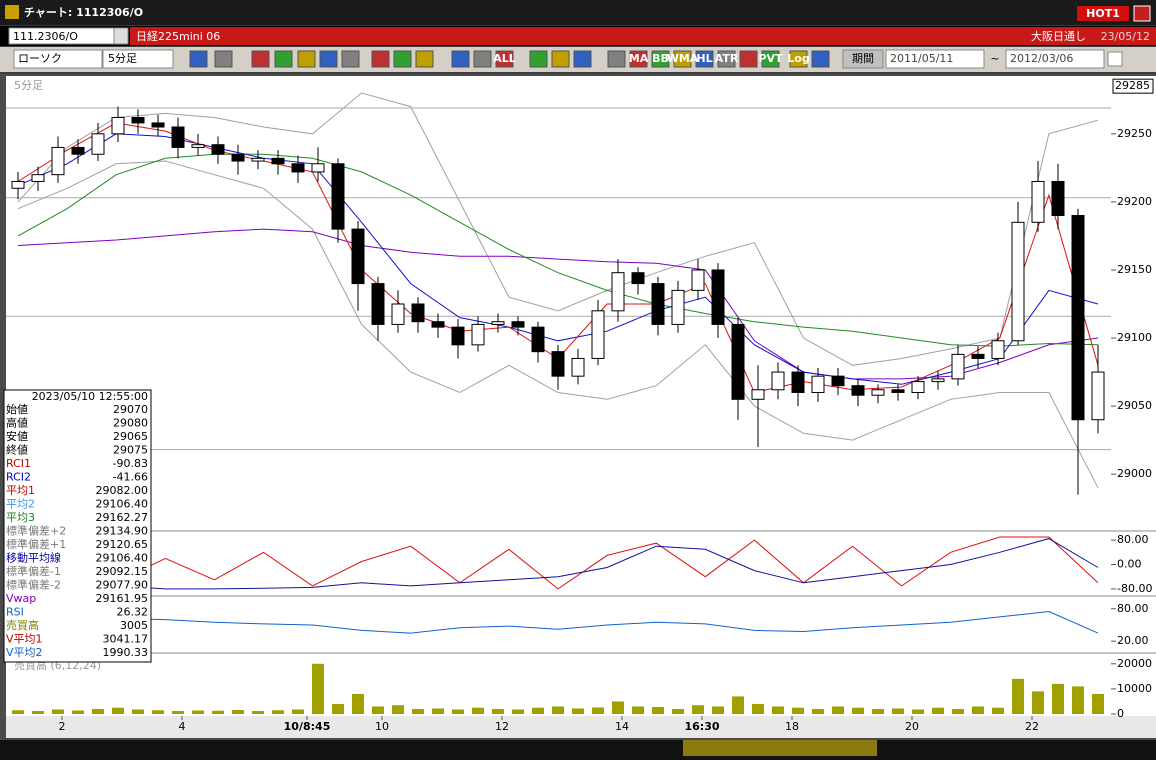 This screenshot has height=760, width=1156. I want to click on interval-select, so click(138, 59).